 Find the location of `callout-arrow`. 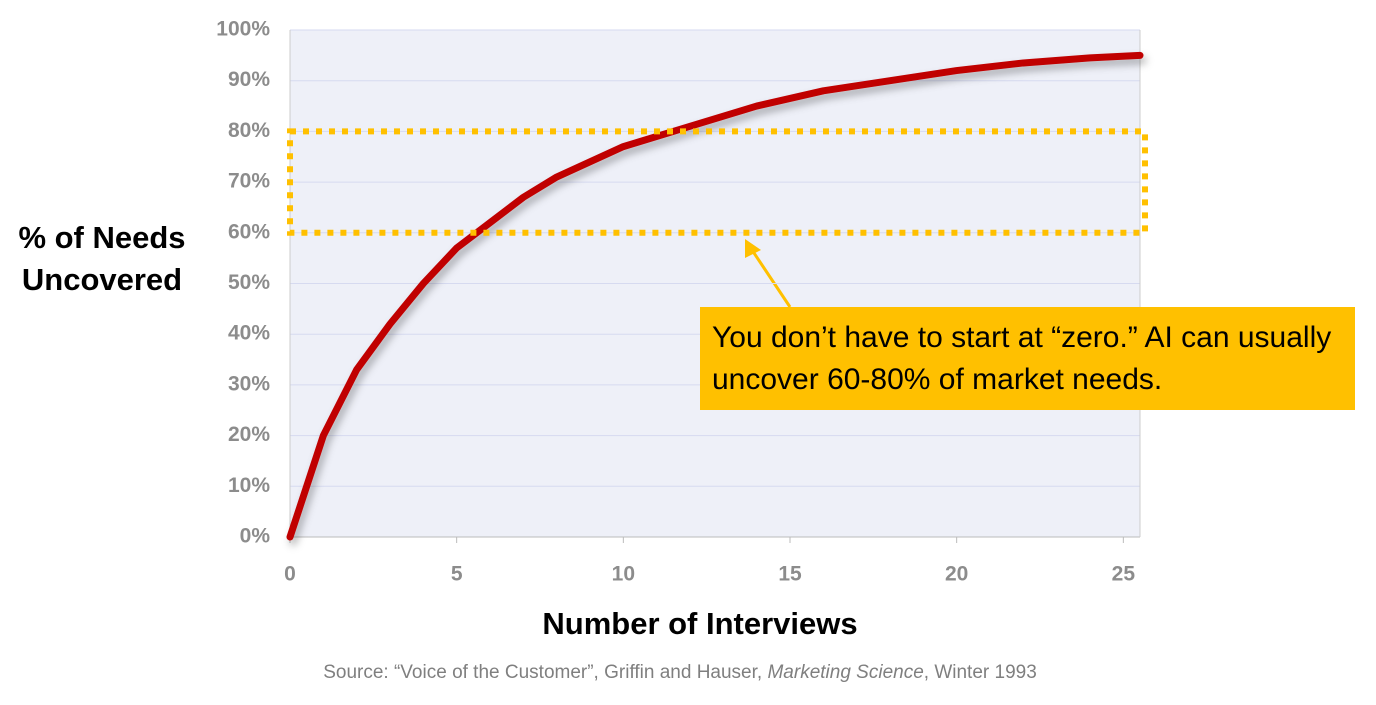

callout-arrow is located at coordinates (771, 278).